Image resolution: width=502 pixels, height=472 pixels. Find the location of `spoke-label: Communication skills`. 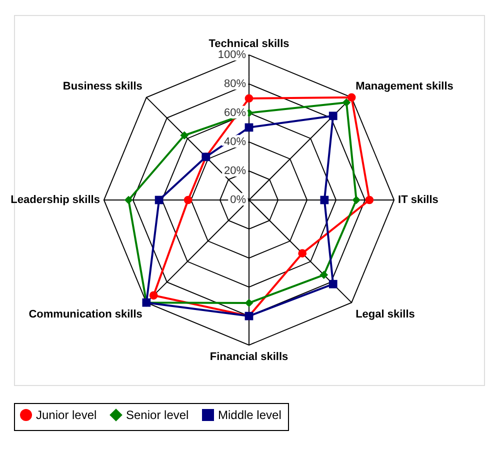

spoke-label: Communication skills is located at coordinates (85, 314).